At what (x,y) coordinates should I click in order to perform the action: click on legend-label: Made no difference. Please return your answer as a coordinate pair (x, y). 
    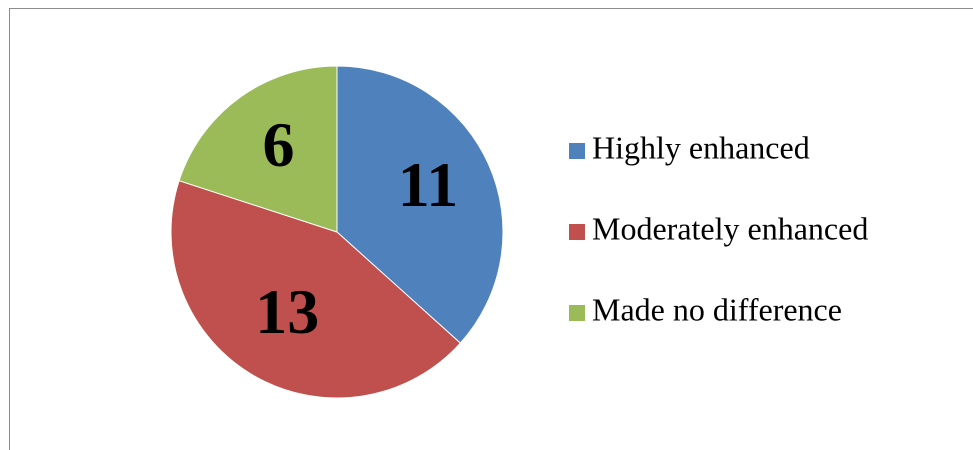
    Looking at the image, I should click on (717, 309).